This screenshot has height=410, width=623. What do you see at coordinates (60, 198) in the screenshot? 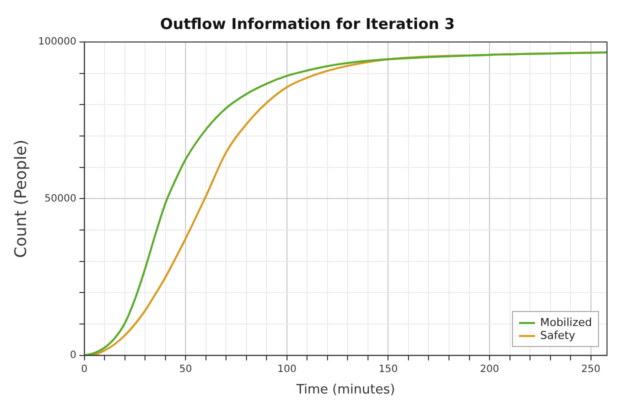
I see `y-tick-label: 50000` at bounding box center [60, 198].